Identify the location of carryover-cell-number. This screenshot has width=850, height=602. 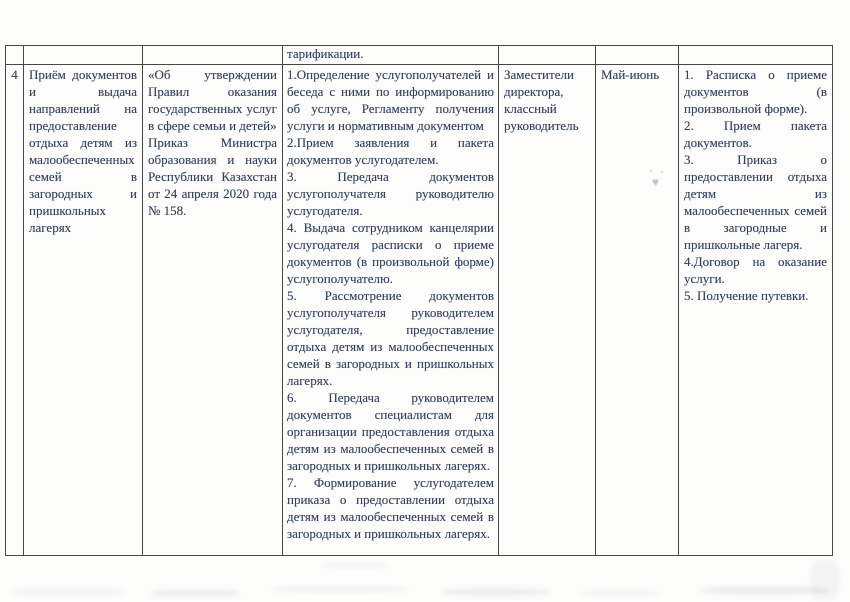
(15, 55).